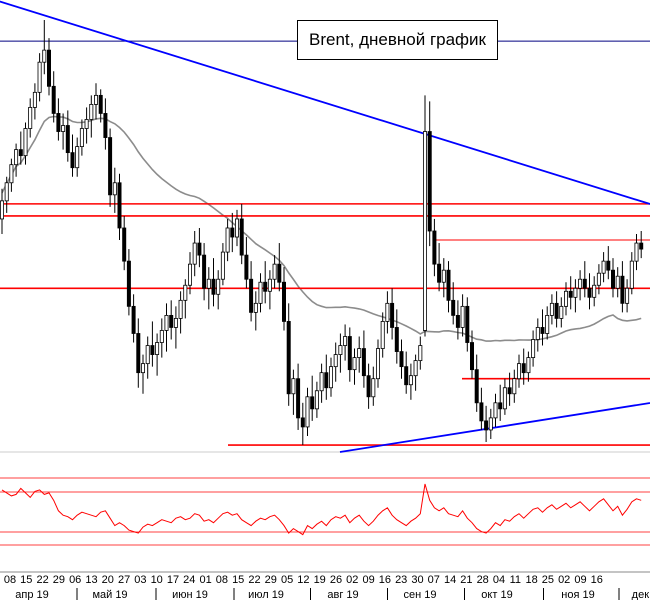 Image resolution: width=650 pixels, height=600 pixels. What do you see at coordinates (466, 580) in the screenshot?
I see `x-tick-label: 21` at bounding box center [466, 580].